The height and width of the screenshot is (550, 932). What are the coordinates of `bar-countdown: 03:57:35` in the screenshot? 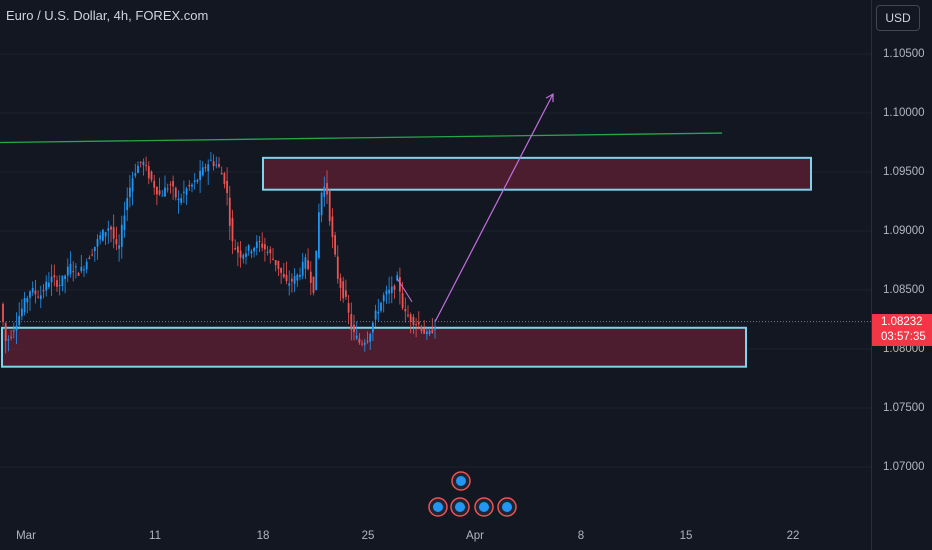 It's located at (903, 337).